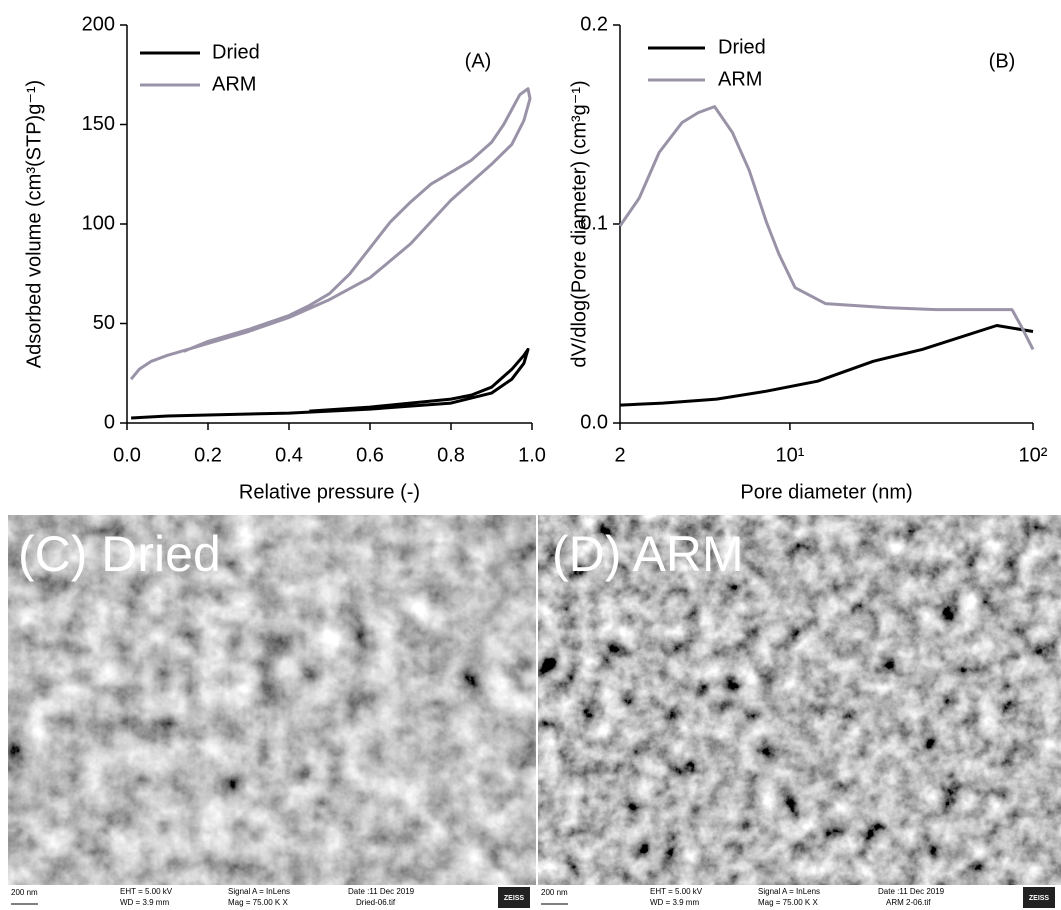  I want to click on y-tick-label: 0.0, so click(594, 422).